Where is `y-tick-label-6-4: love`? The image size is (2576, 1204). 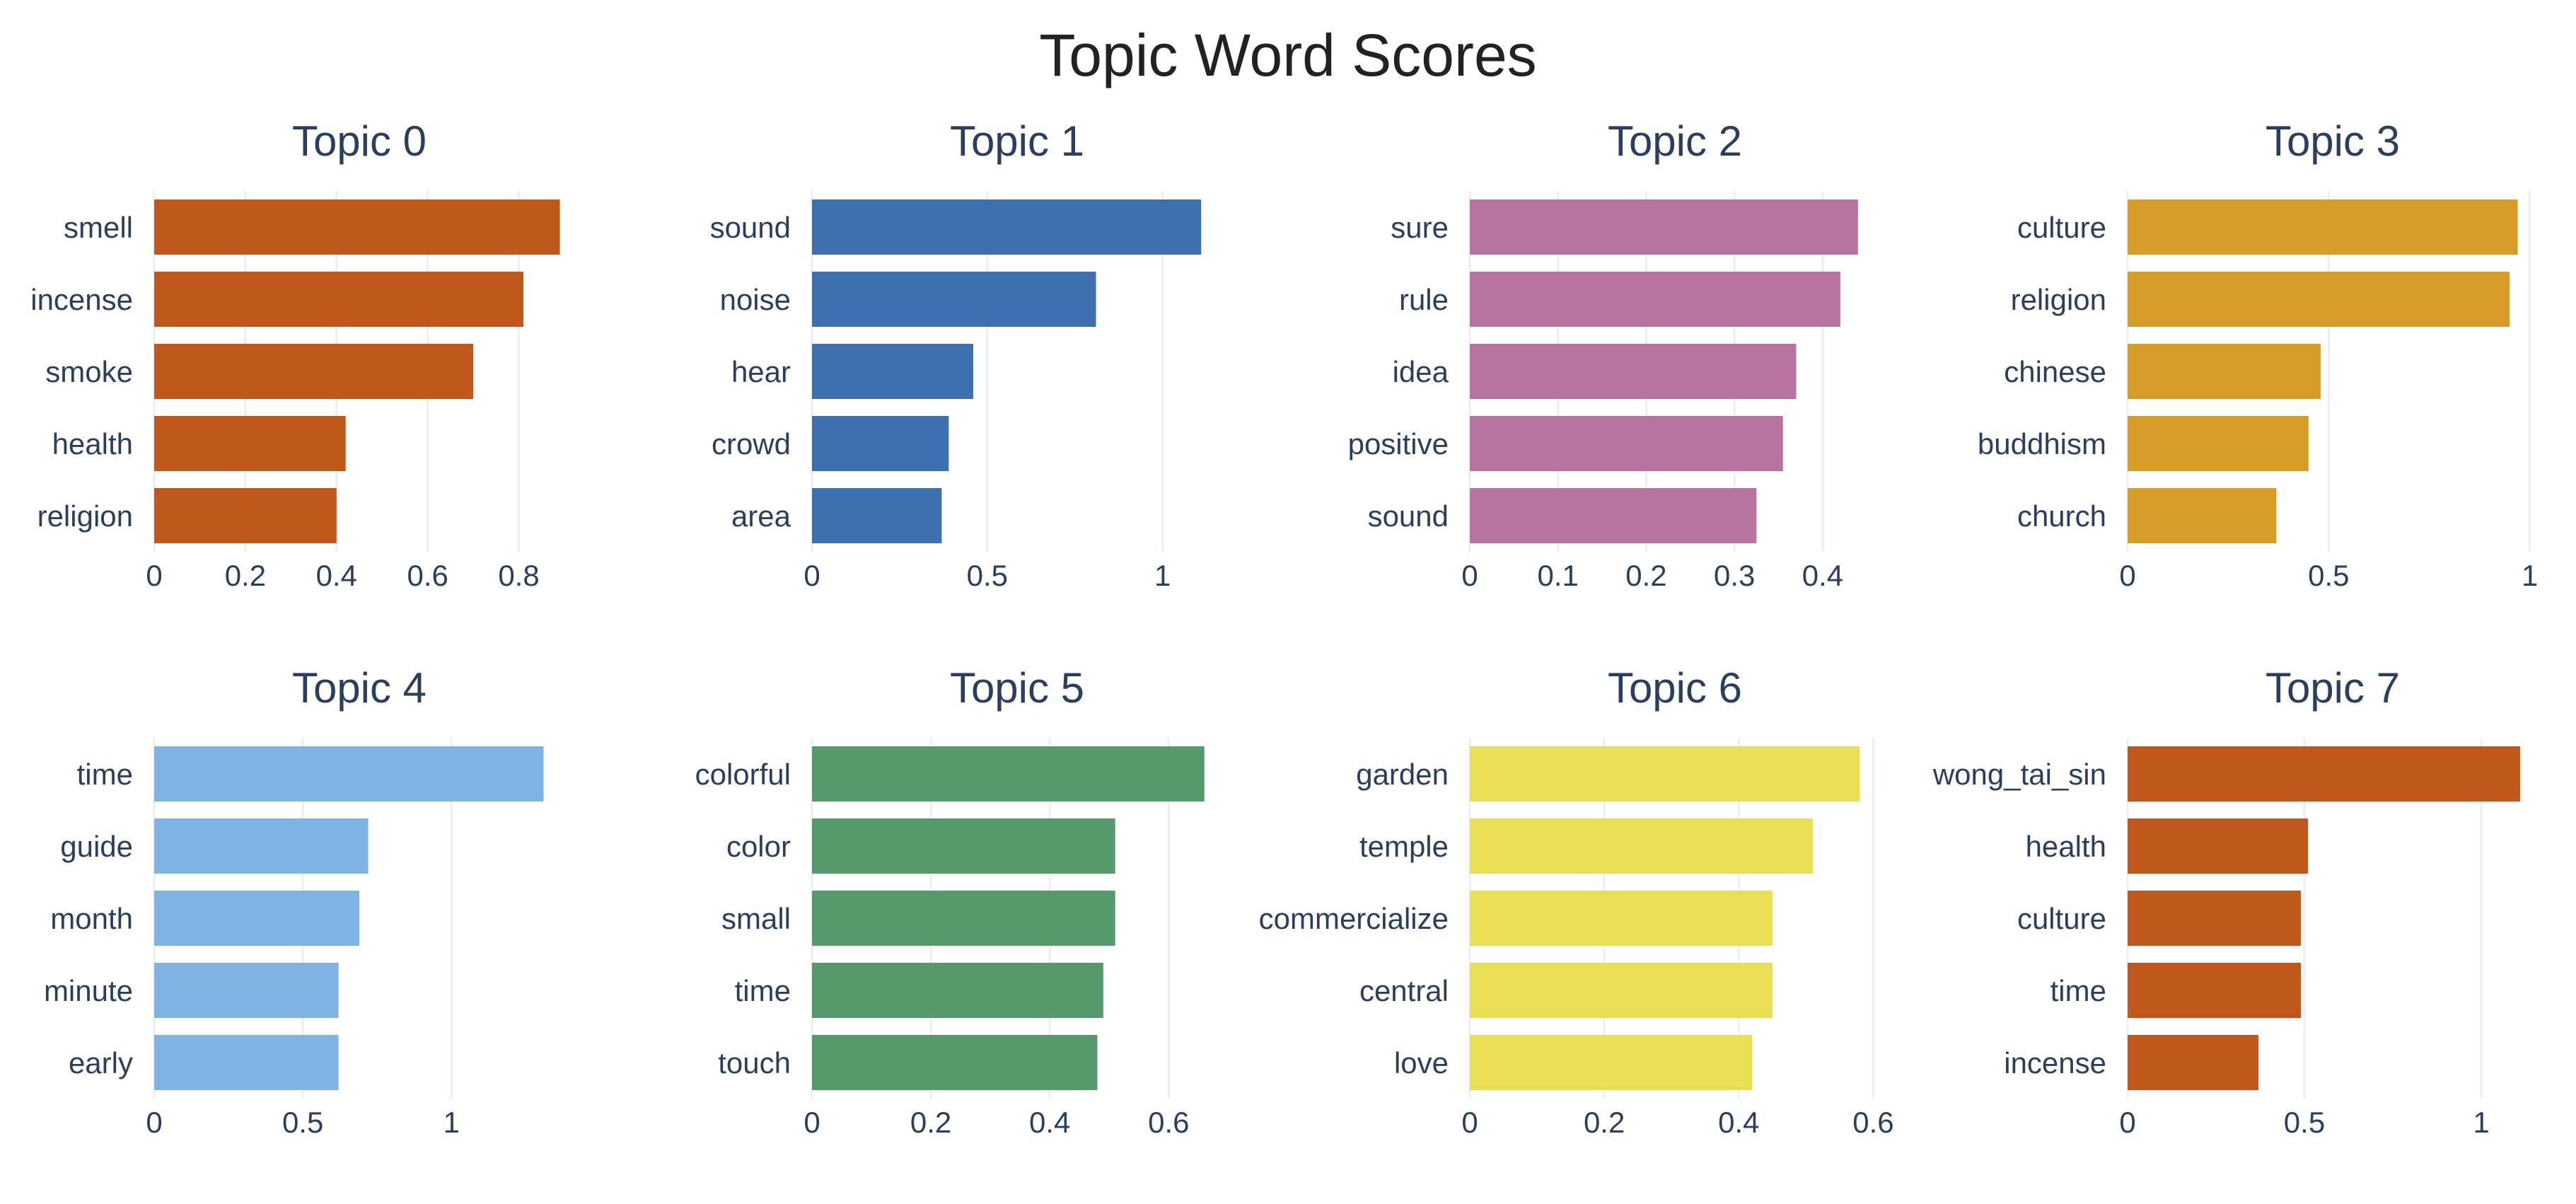
y-tick-label-6-4: love is located at coordinates (1421, 1062).